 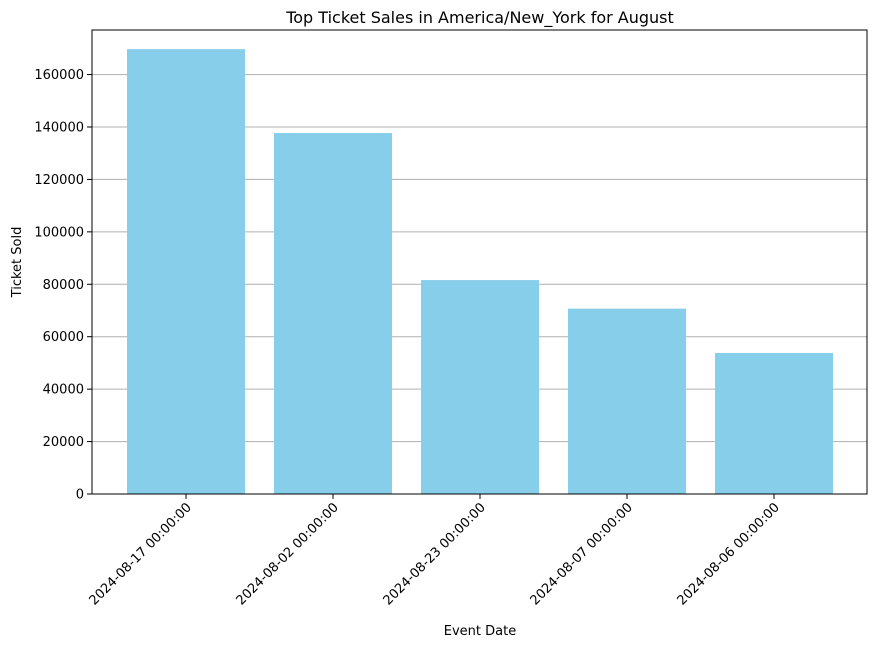 What do you see at coordinates (59, 75) in the screenshot?
I see `y-tick-label: 160000` at bounding box center [59, 75].